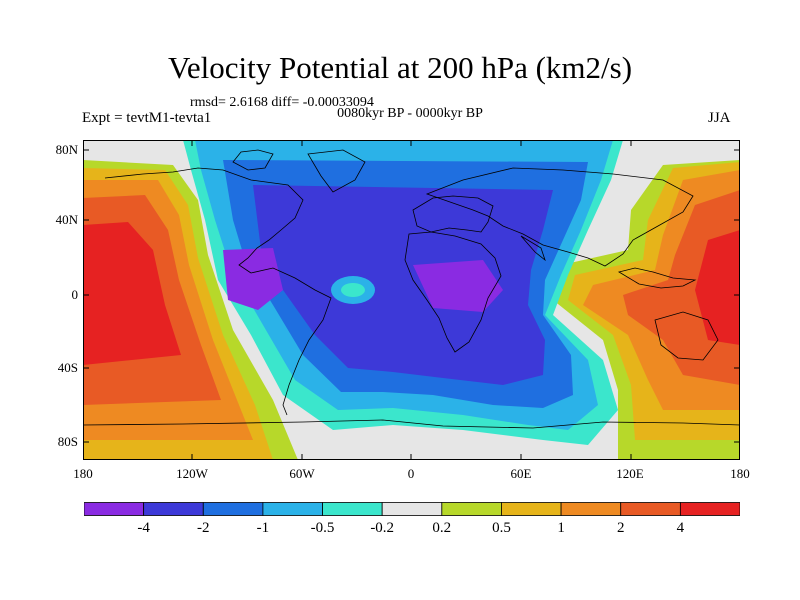 The width and height of the screenshot is (800, 600). What do you see at coordinates (143, 528) in the screenshot?
I see `colorbar-label: -4` at bounding box center [143, 528].